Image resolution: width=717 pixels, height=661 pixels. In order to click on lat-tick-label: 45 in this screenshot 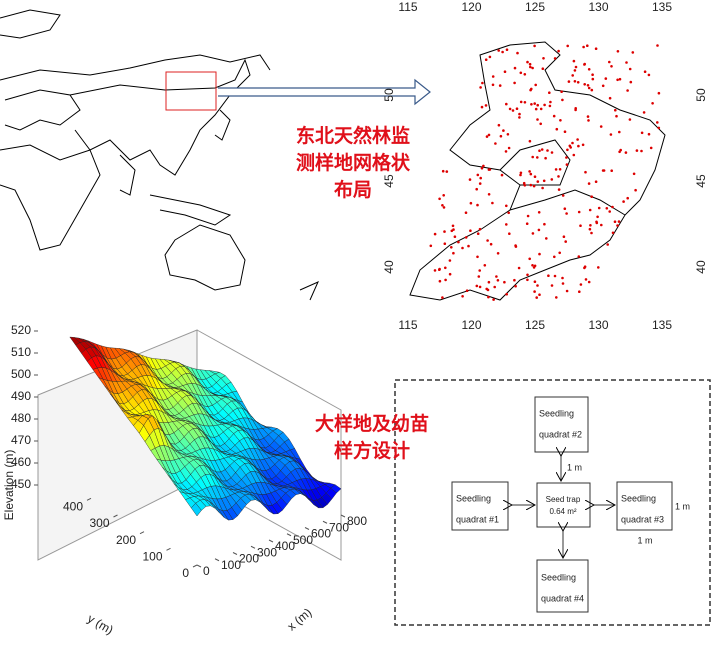, I will do `click(389, 181)`.